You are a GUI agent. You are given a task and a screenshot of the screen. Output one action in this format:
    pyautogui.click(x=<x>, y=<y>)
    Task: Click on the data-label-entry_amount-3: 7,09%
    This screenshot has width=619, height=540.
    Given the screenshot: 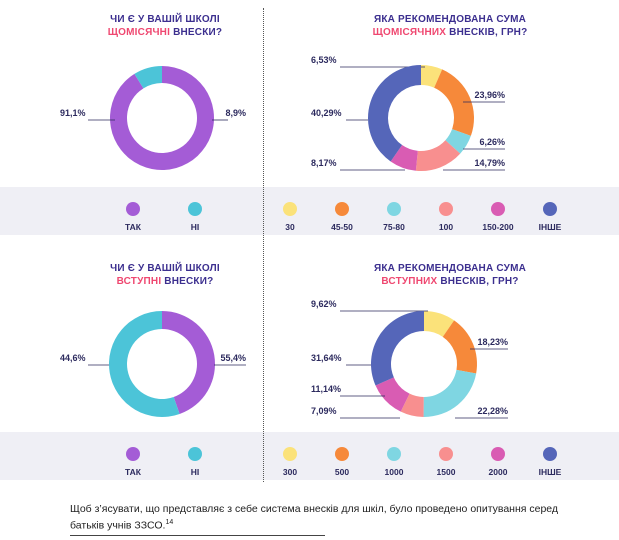 What is the action you would take?
    pyautogui.click(x=324, y=411)
    